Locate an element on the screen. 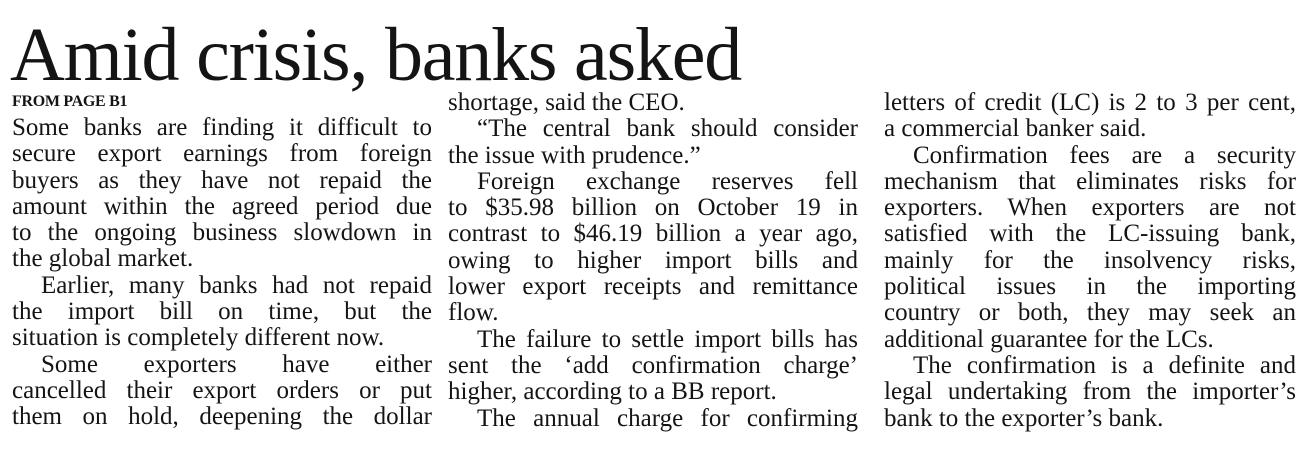 This screenshot has width=1306, height=456. text-line: The confirmation is a definite and is located at coordinates (1104, 365).